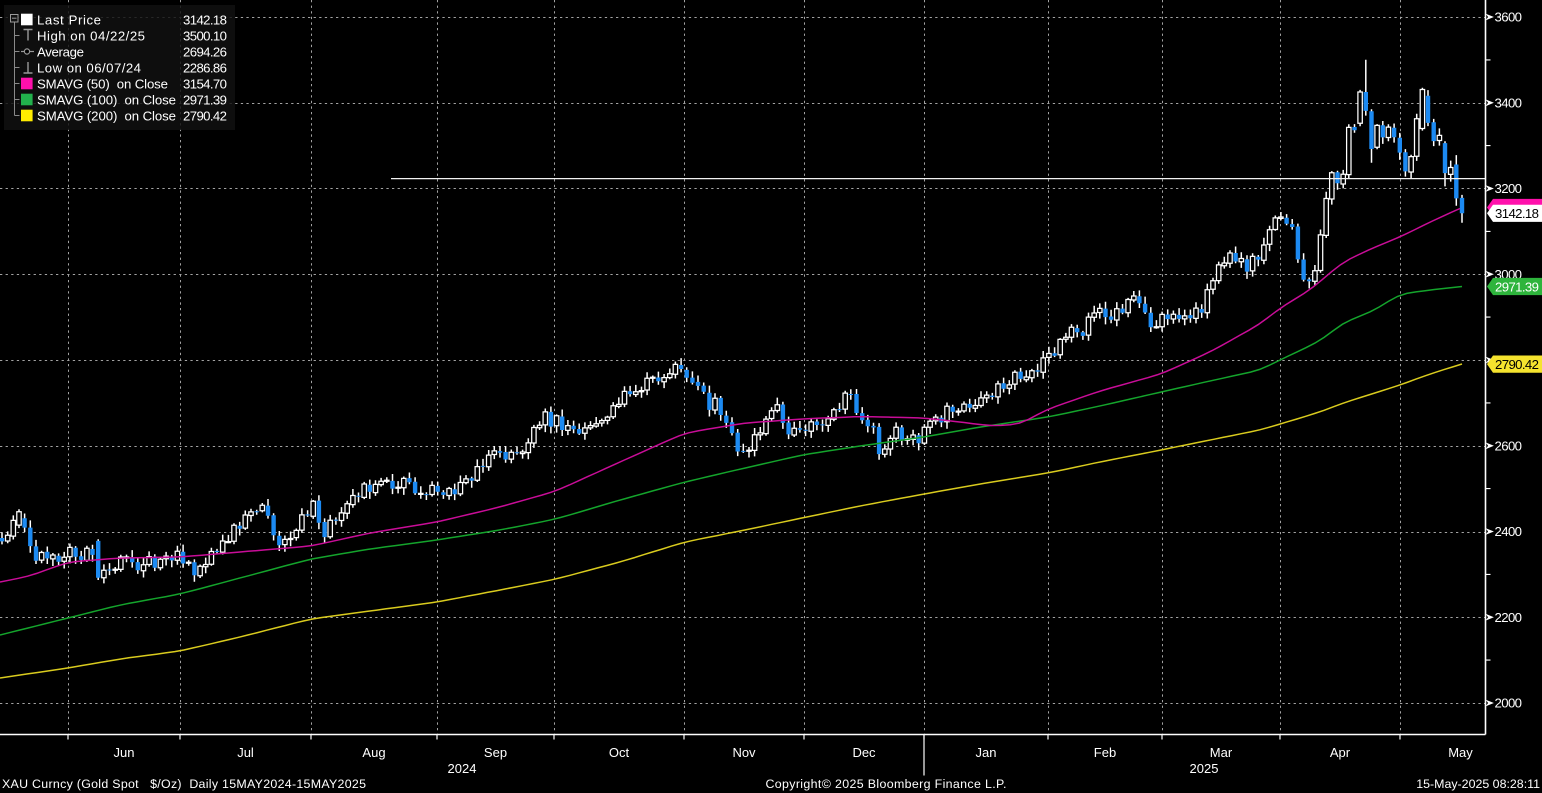  Describe the element at coordinates (864, 752) in the screenshot. I see `svg-text: Dec` at that location.